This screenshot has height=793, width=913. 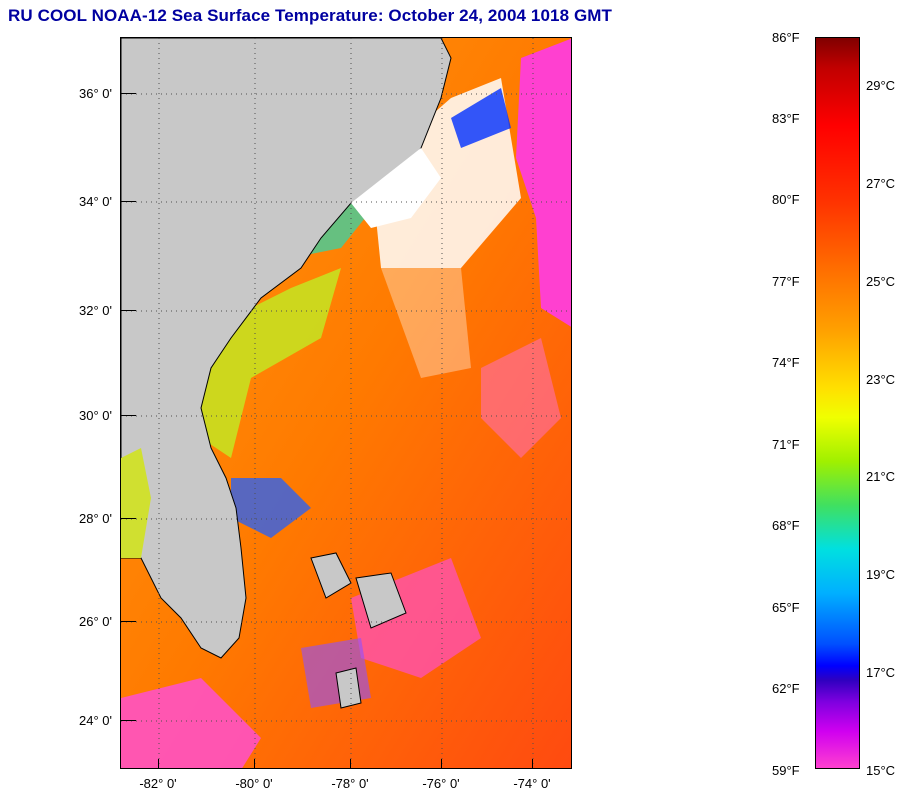 What do you see at coordinates (881, 379) in the screenshot?
I see `celsius-label: 23°C` at bounding box center [881, 379].